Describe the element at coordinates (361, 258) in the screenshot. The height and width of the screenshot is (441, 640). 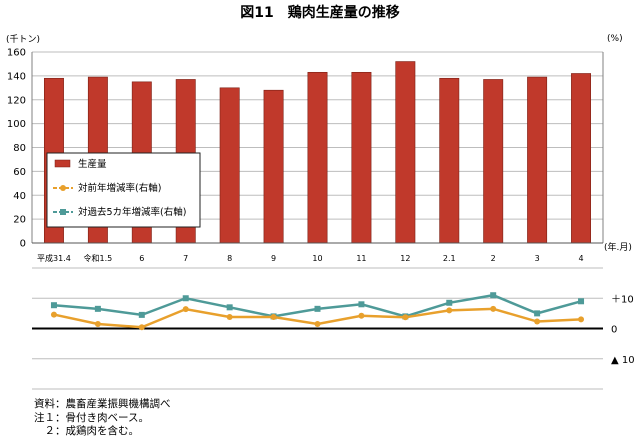
I see `x-tick-label: 11` at that location.